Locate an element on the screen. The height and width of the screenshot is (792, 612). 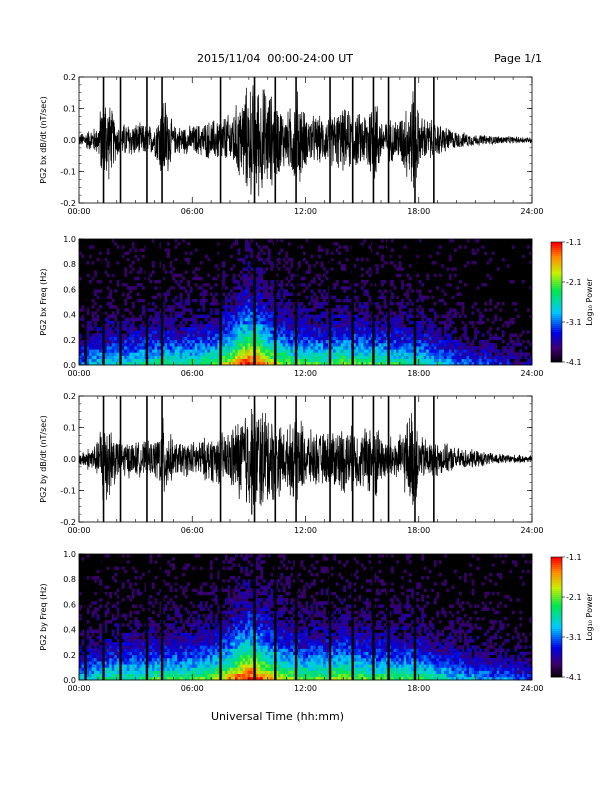
y-tick-label: -0.1 is located at coordinates (68, 172).